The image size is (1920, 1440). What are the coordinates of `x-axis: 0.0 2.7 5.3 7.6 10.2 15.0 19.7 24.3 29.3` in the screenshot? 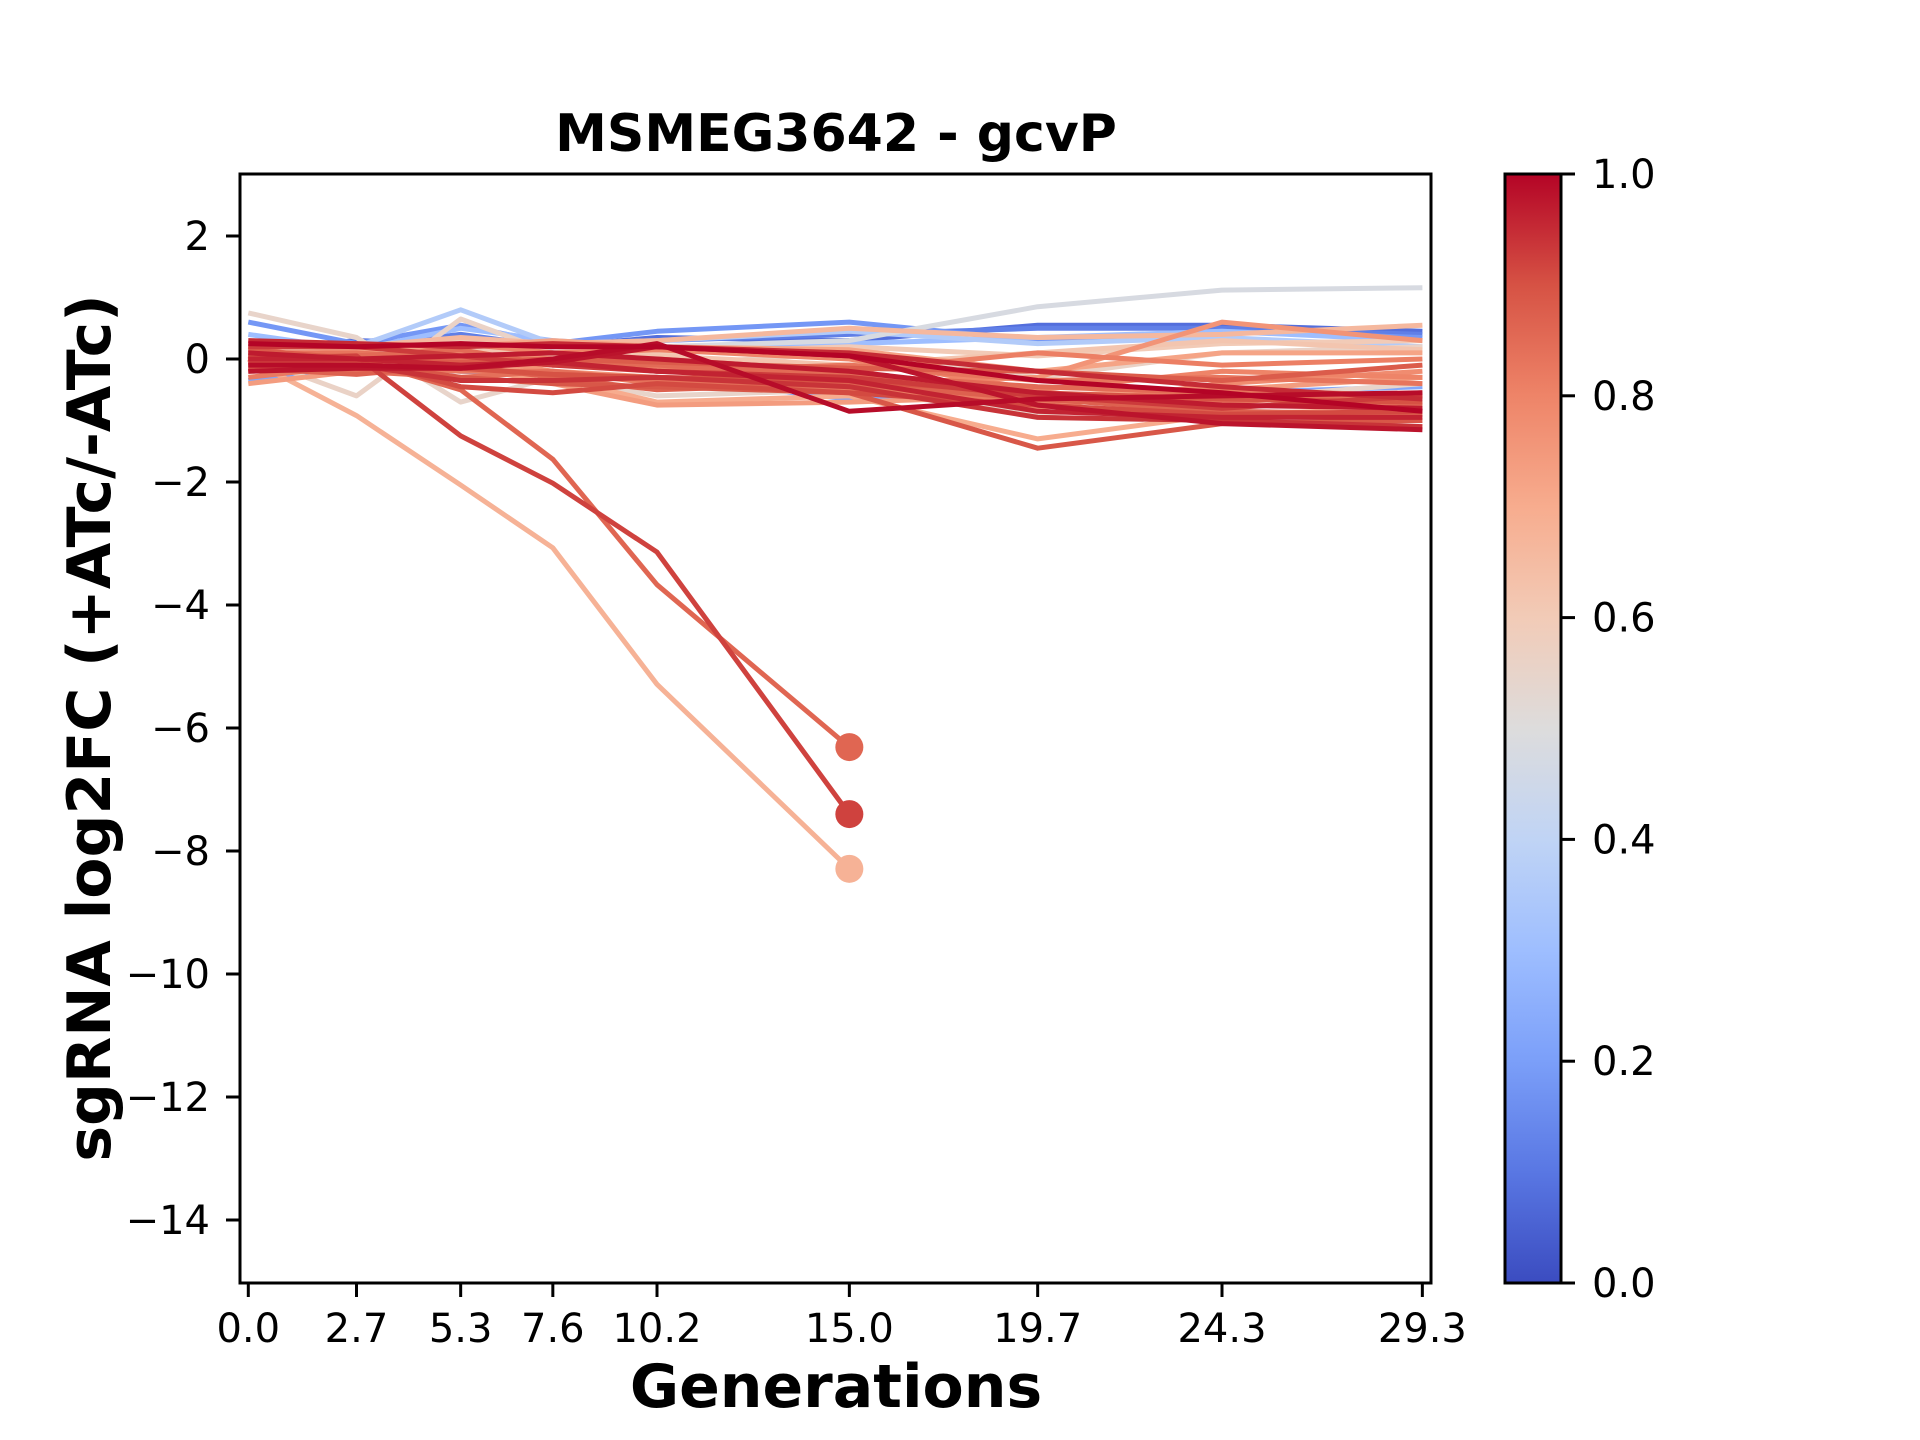 It's located at (841, 1317).